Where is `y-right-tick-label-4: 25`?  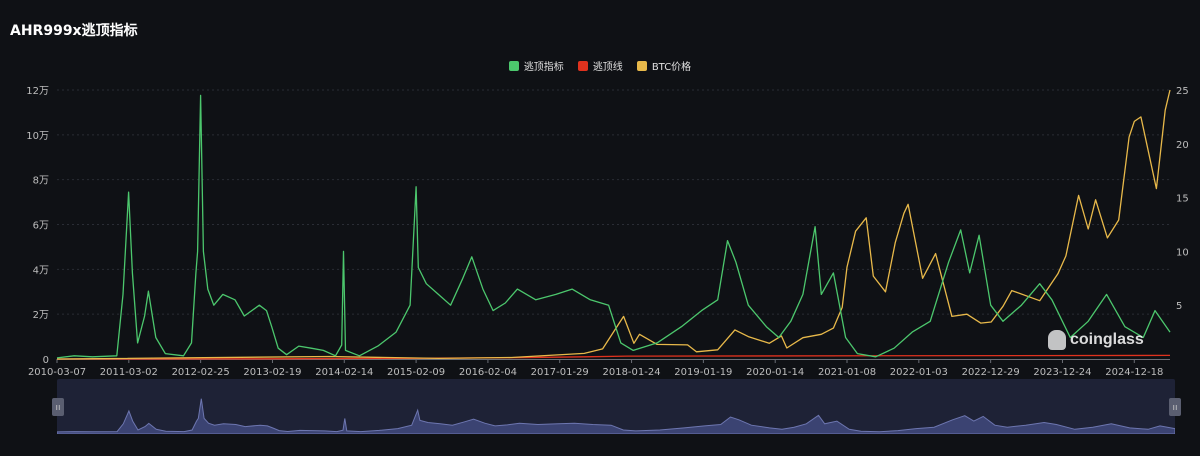 y-right-tick-label-4: 25 is located at coordinates (1182, 91).